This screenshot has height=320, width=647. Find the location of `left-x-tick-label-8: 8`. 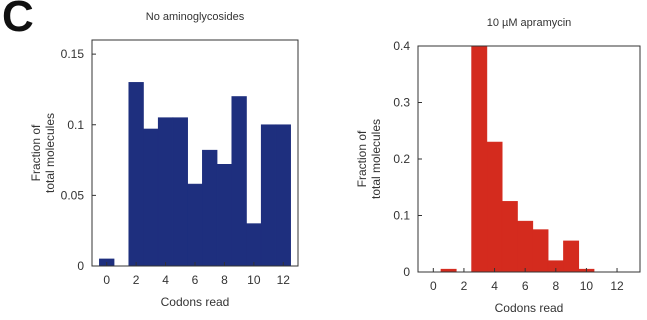

left-x-tick-label-8: 8 is located at coordinates (224, 280).